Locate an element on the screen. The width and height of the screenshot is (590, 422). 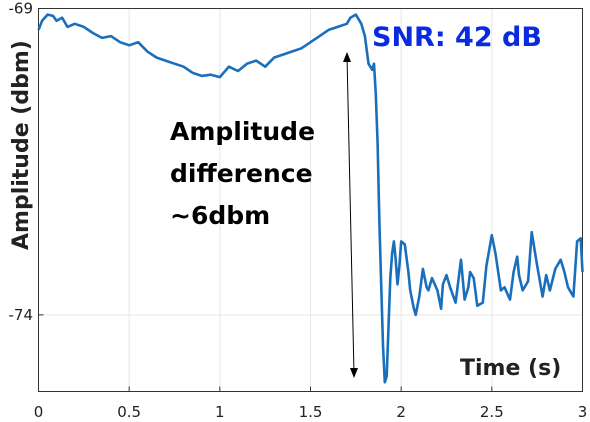
double-arrow-annotation is located at coordinates (350, 215).